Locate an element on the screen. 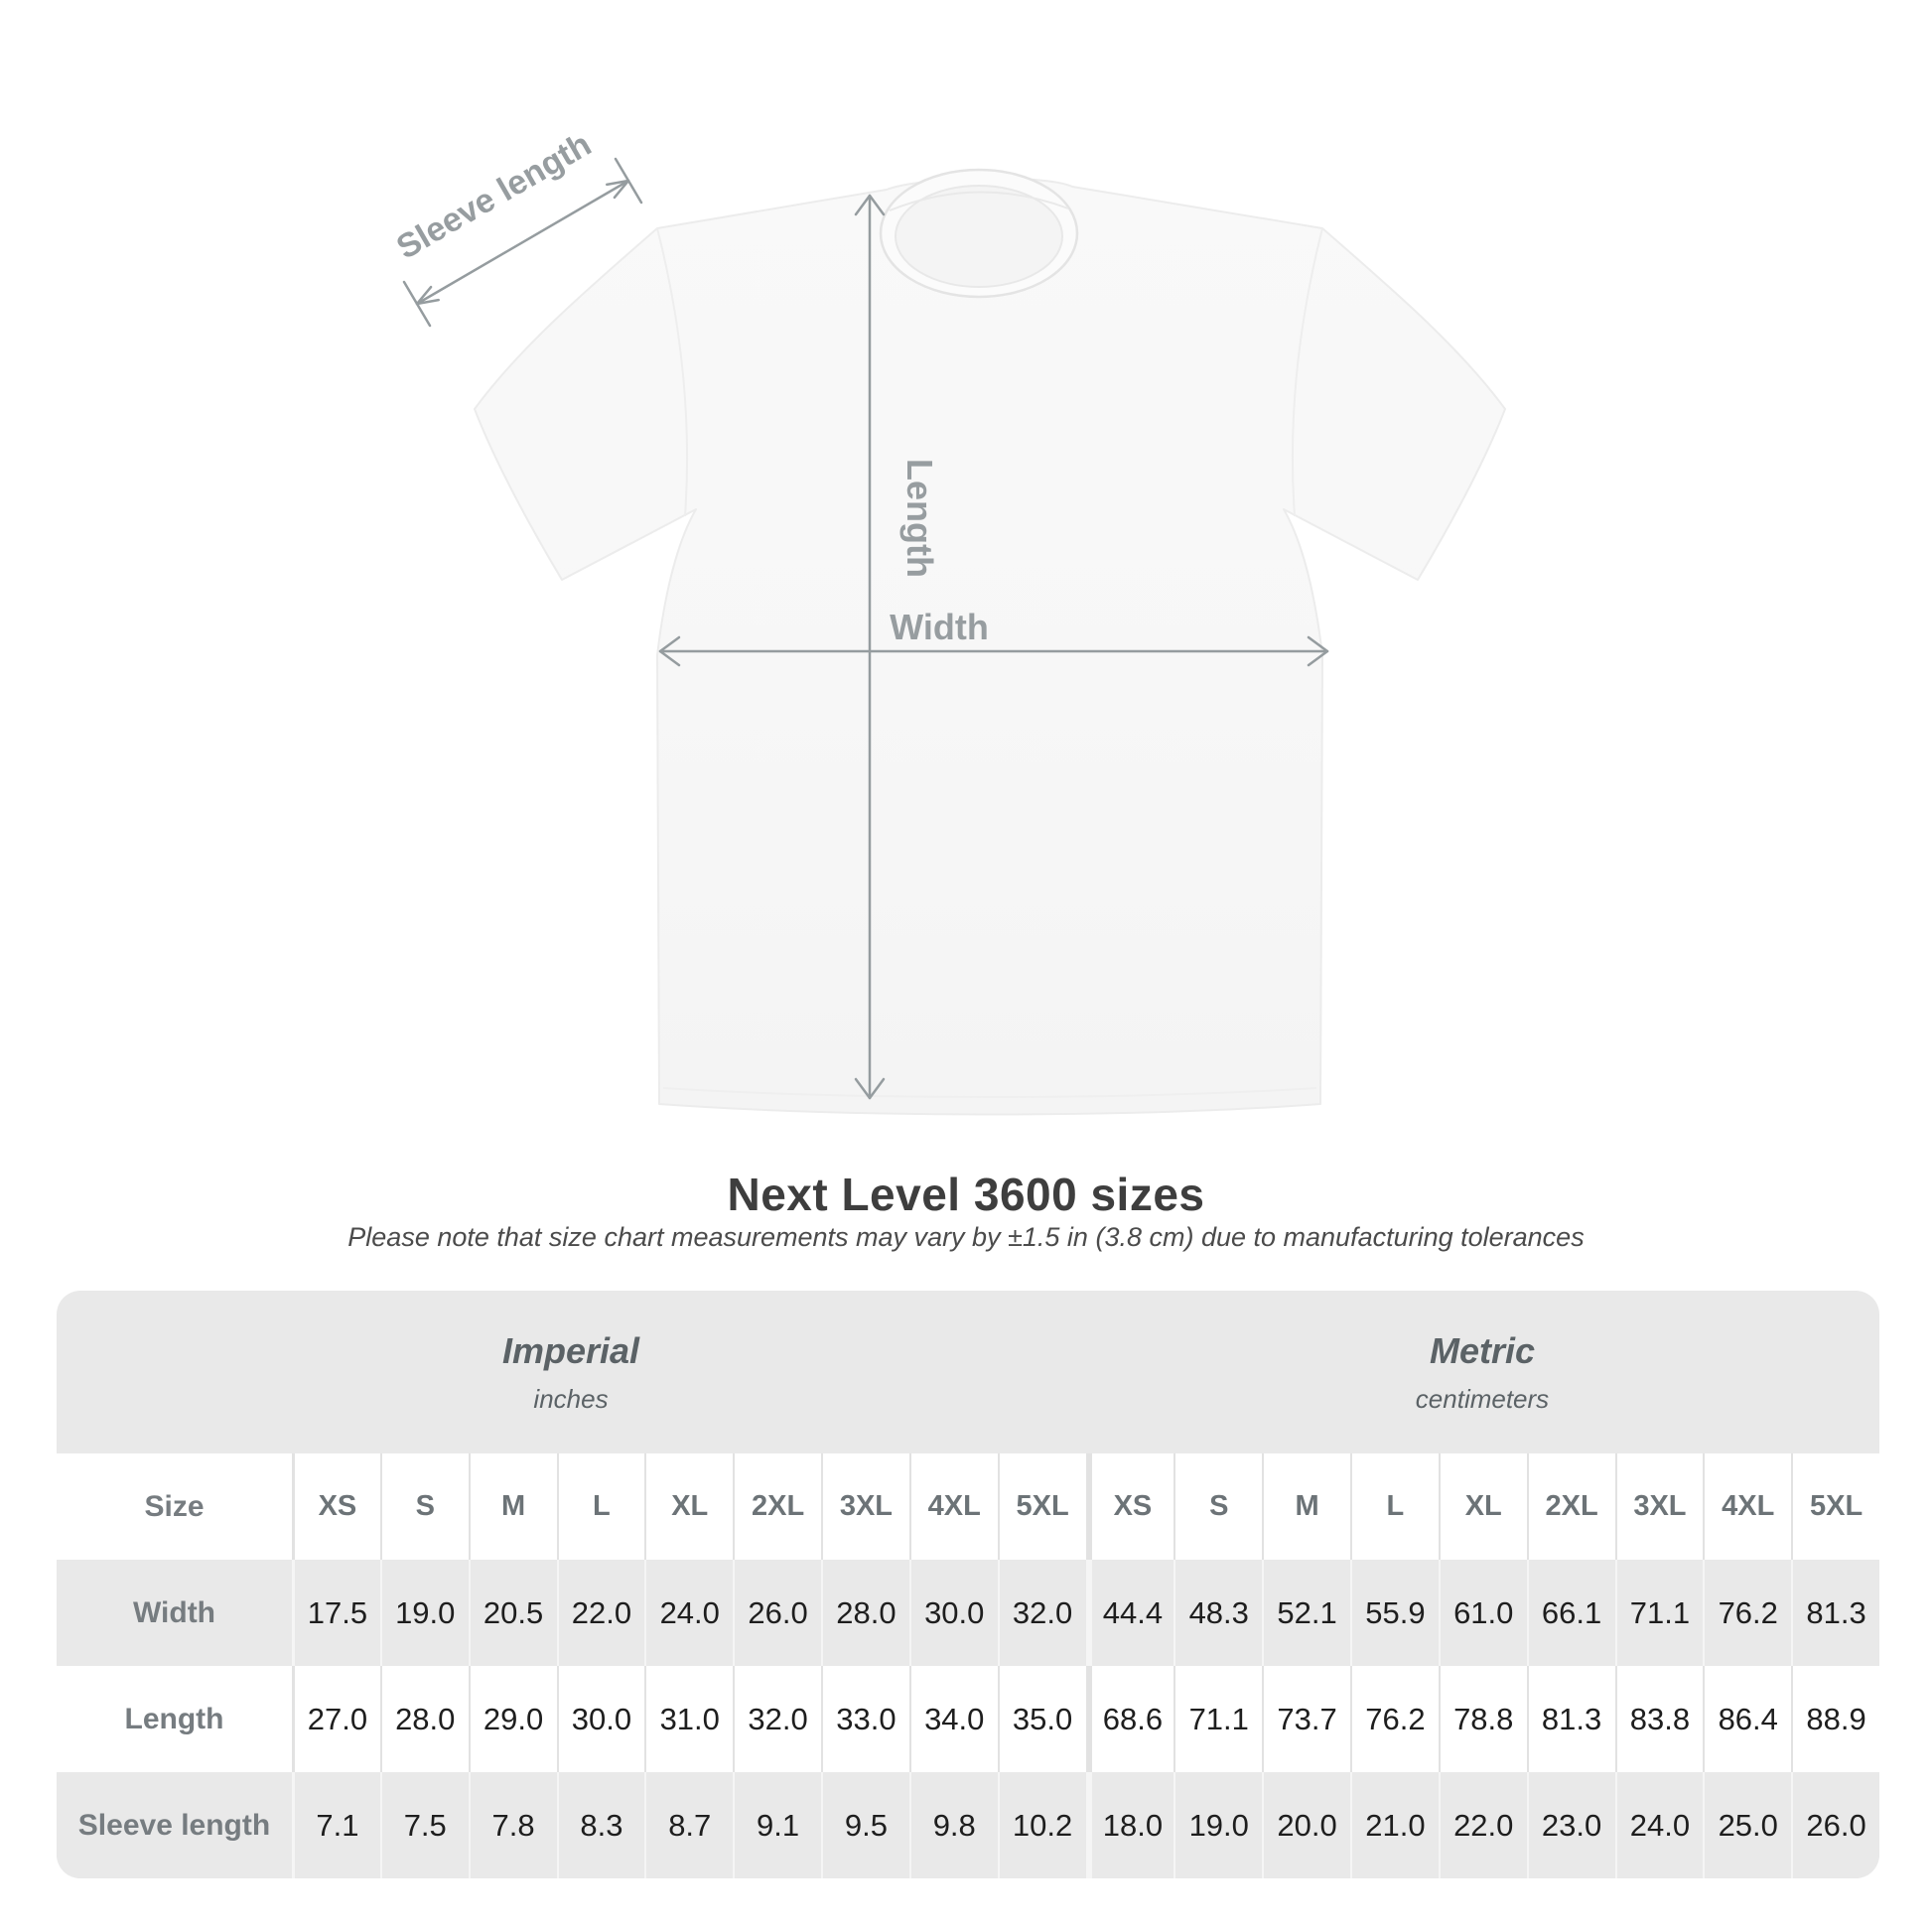  metric-unit: centimeters is located at coordinates (1483, 1398).